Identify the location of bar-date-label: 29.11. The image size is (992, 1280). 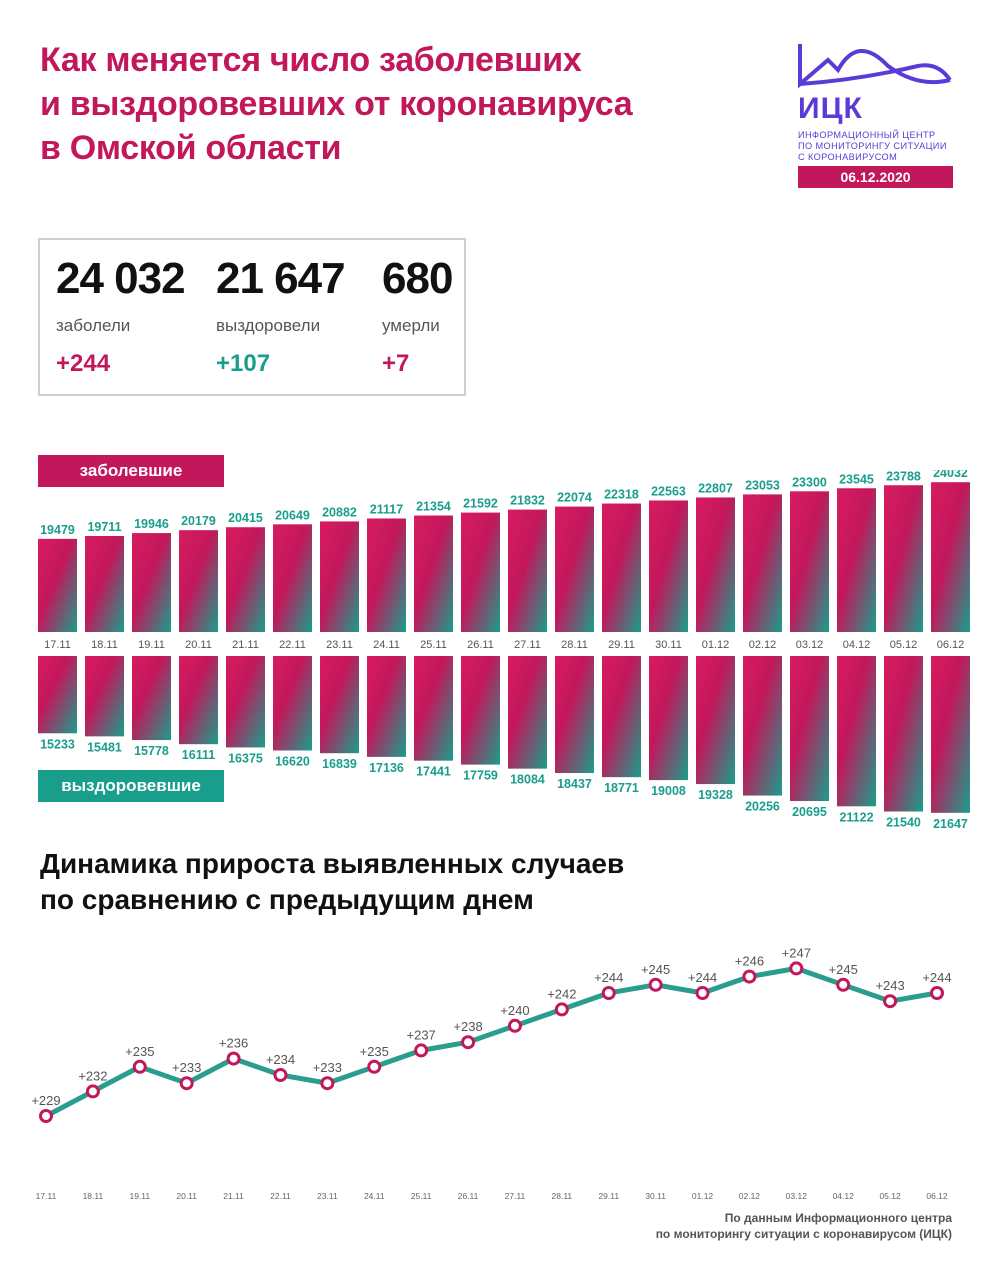
(621, 645).